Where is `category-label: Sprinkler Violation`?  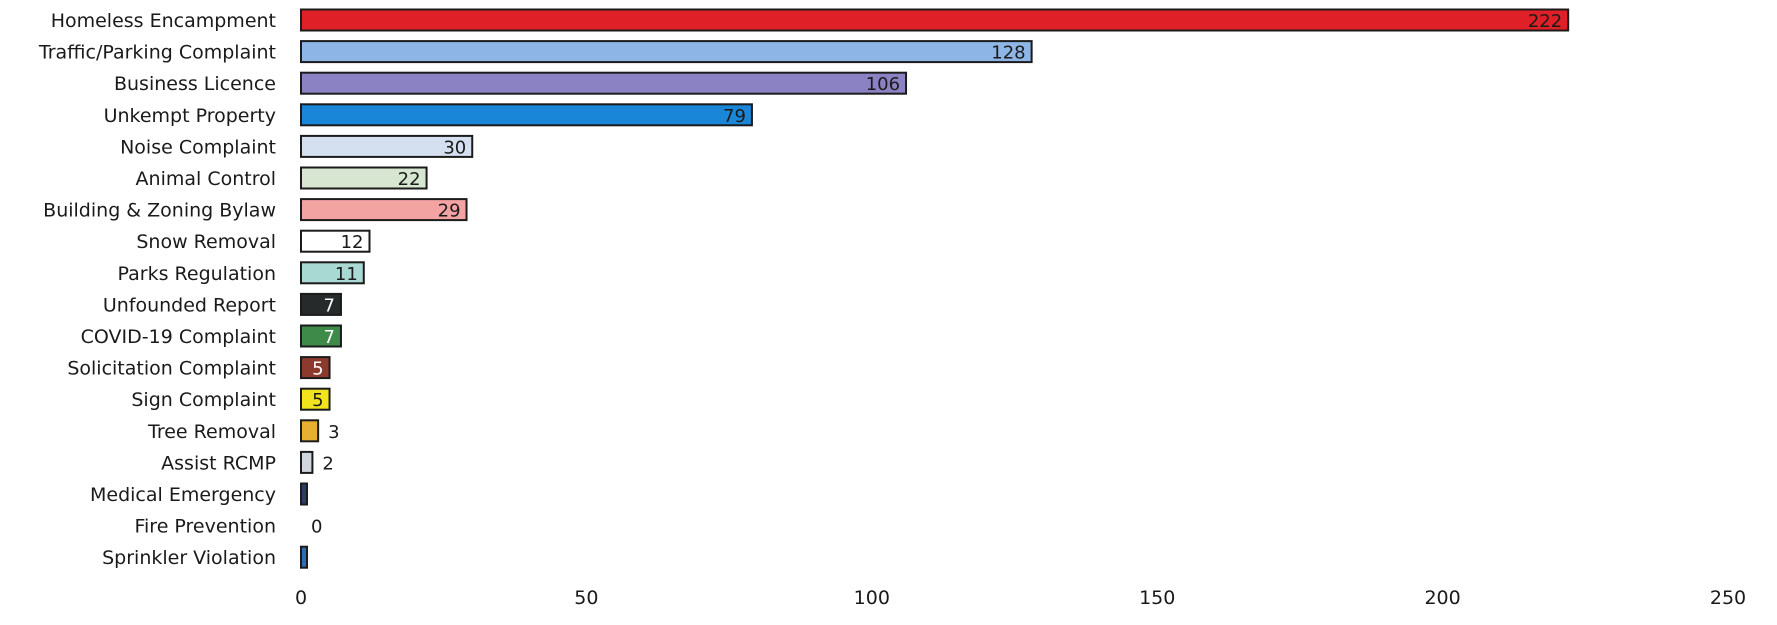 category-label: Sprinkler Violation is located at coordinates (189, 558).